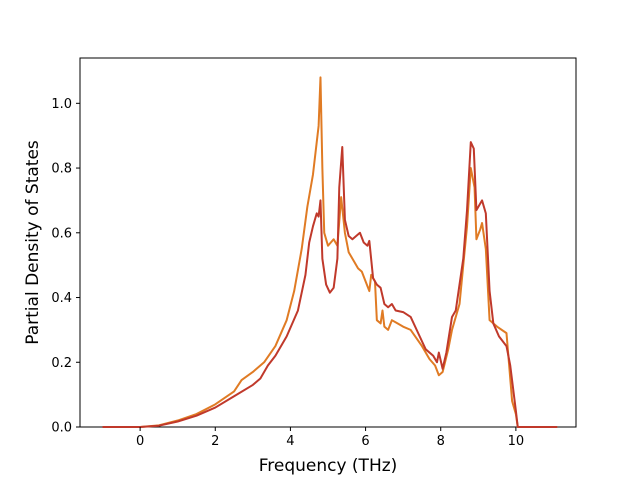  What do you see at coordinates (65, 266) in the screenshot?
I see `y-axis-ticks: 0.0 0.2 0.4 0.6 0.8 1.0` at bounding box center [65, 266].